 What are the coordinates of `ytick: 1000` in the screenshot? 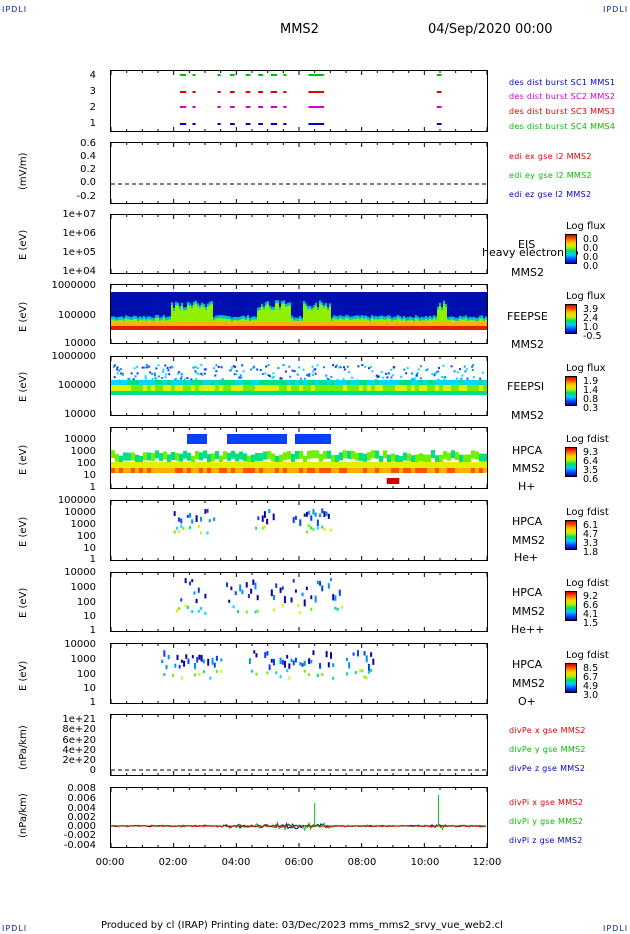 It's located at (83, 587).